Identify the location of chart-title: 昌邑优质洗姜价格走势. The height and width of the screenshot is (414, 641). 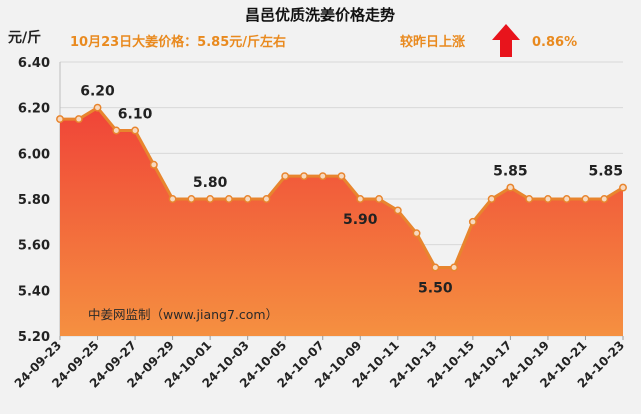
(320, 15).